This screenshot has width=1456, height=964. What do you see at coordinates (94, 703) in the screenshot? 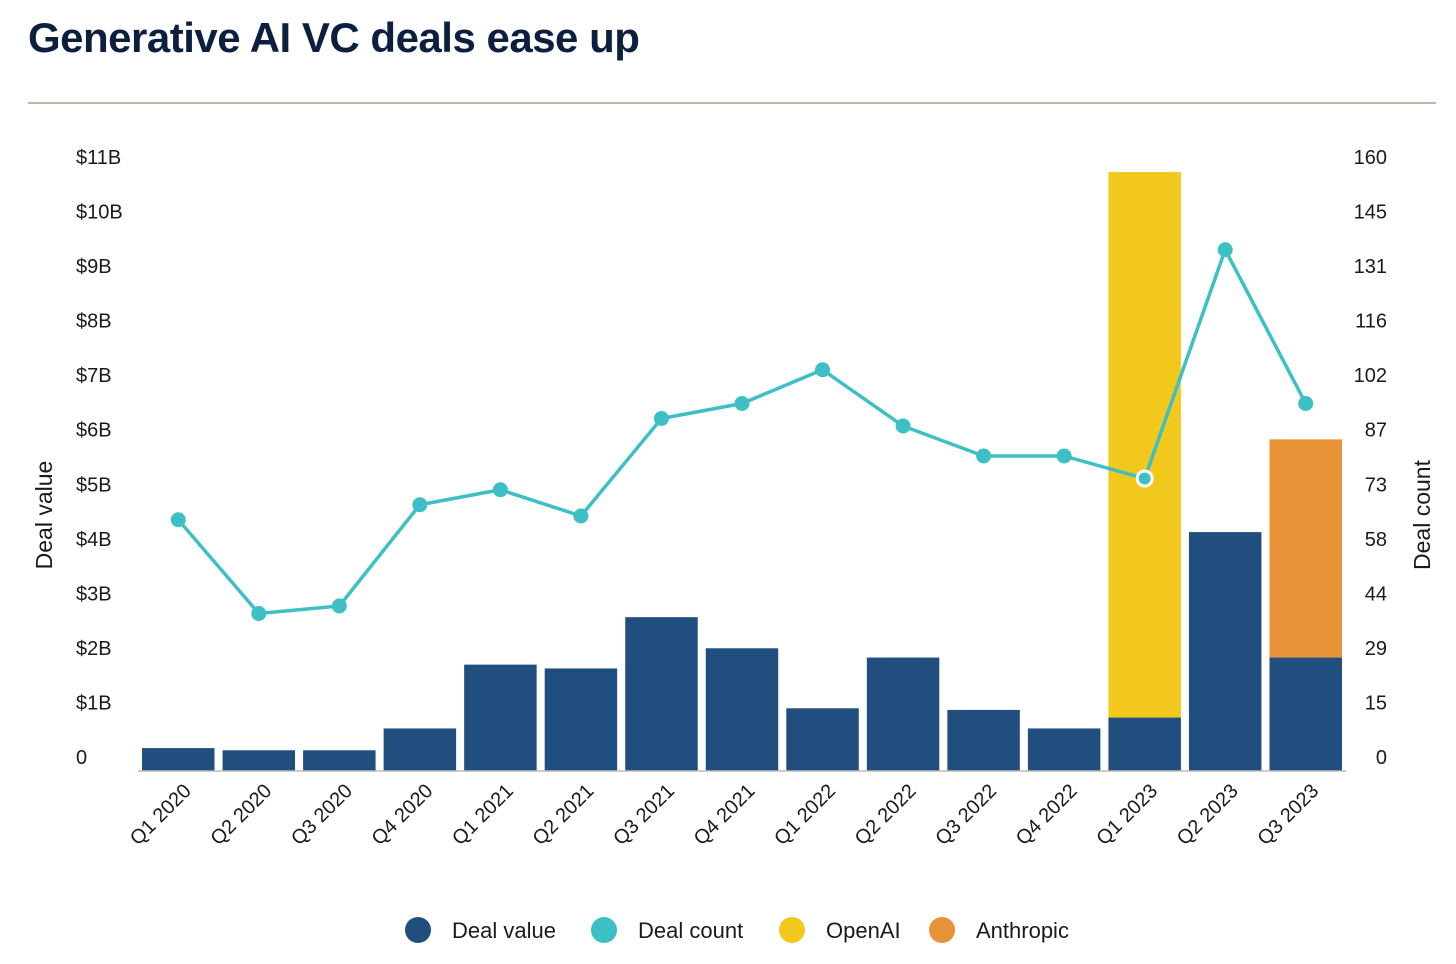
I see `y-left-tick-label: $1B` at bounding box center [94, 703].